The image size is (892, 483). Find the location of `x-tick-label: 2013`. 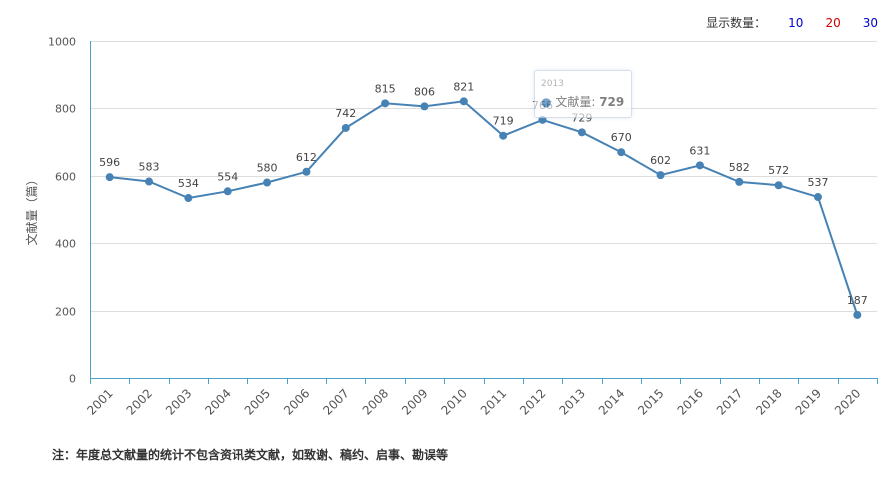

x-tick-label: 2013 is located at coordinates (571, 401).